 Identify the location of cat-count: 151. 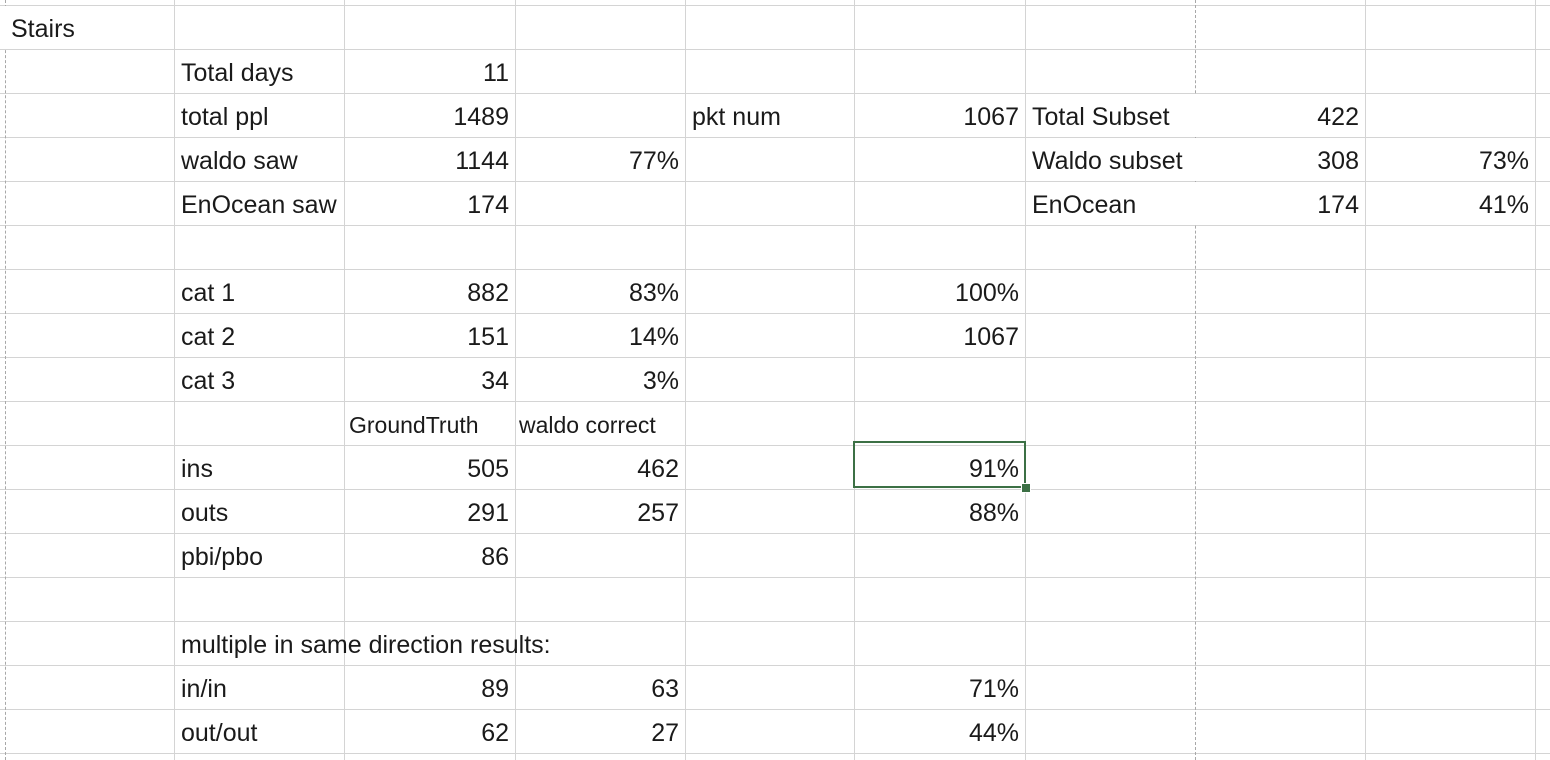
(430, 335).